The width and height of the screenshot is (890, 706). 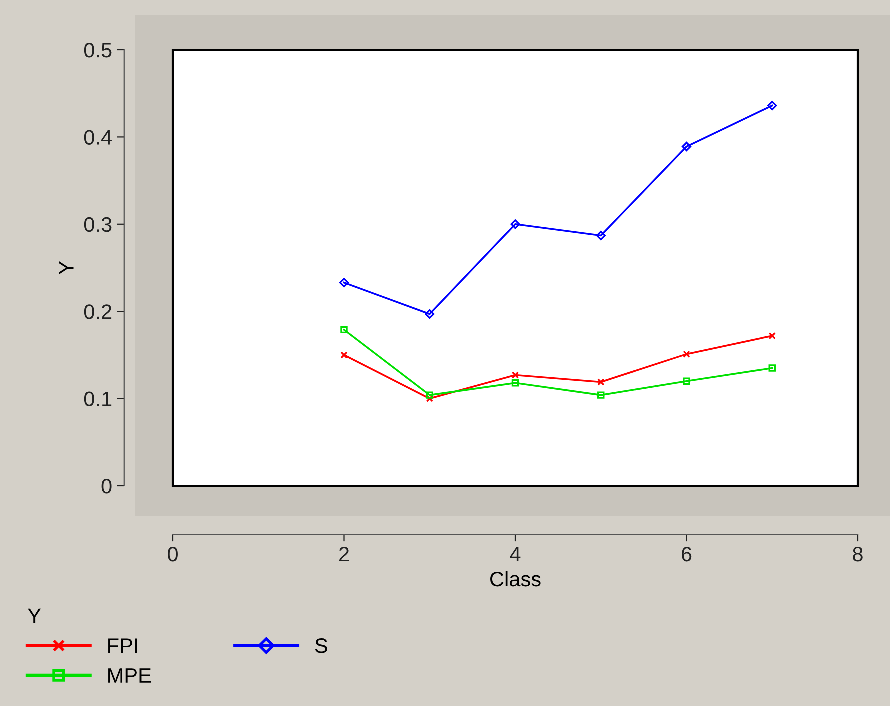 I want to click on y-tick-label: 0.5, so click(x=98, y=50).